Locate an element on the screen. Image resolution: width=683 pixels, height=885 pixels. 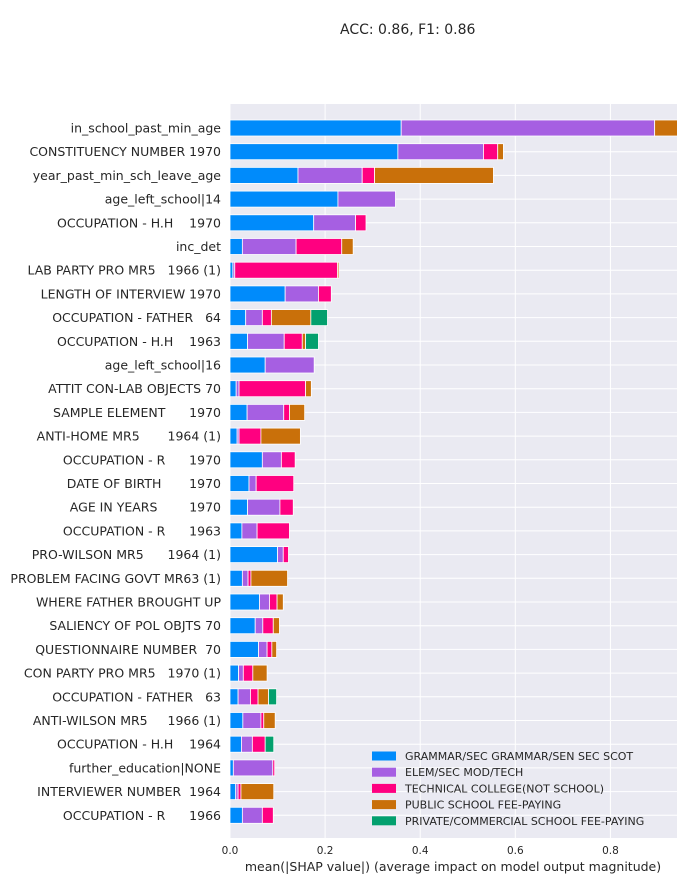
legend-label: PUBLIC SCHOOL FEE-PAYING is located at coordinates (483, 805).